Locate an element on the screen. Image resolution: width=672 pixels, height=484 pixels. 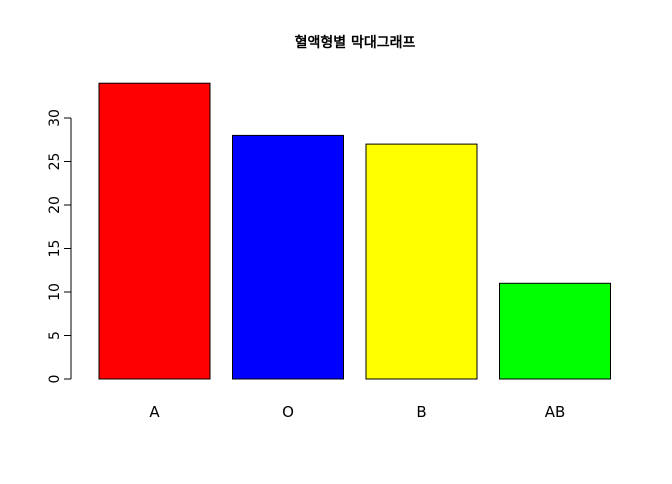
x-axis-labels: A O B AB is located at coordinates (357, 412).